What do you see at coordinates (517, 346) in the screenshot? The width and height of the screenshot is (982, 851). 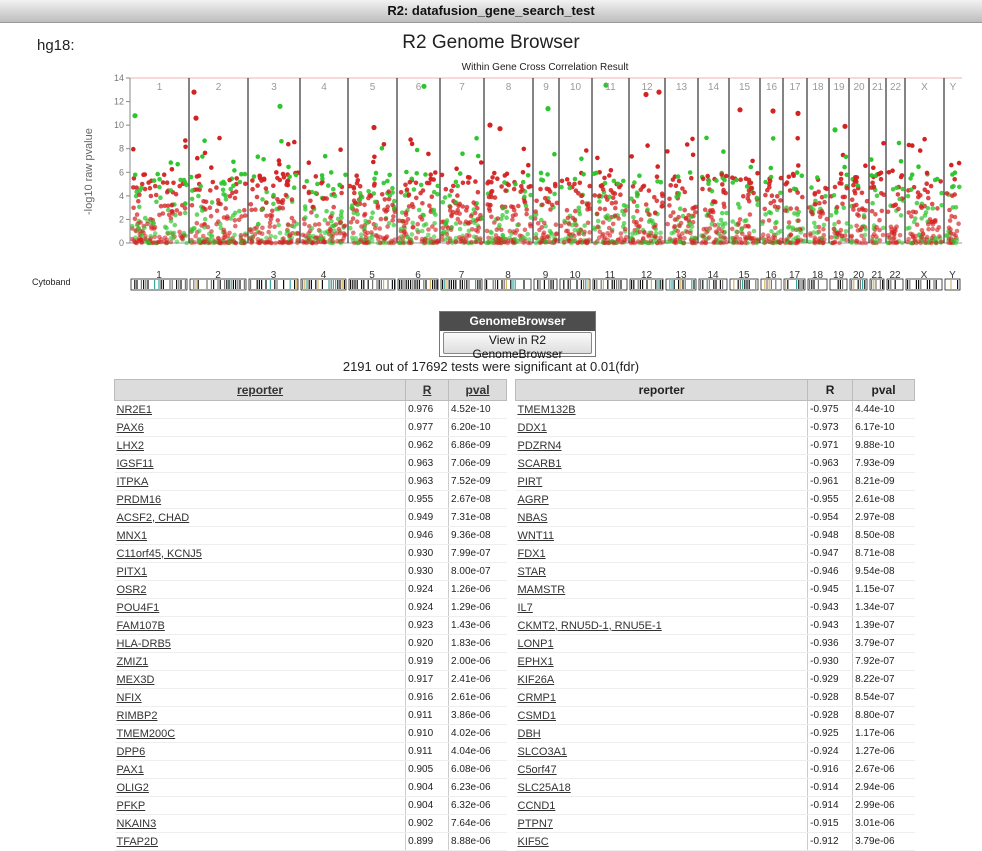 I see `view-in-genomebrowser-button: View in R2 GenomeBrowser` at bounding box center [517, 346].